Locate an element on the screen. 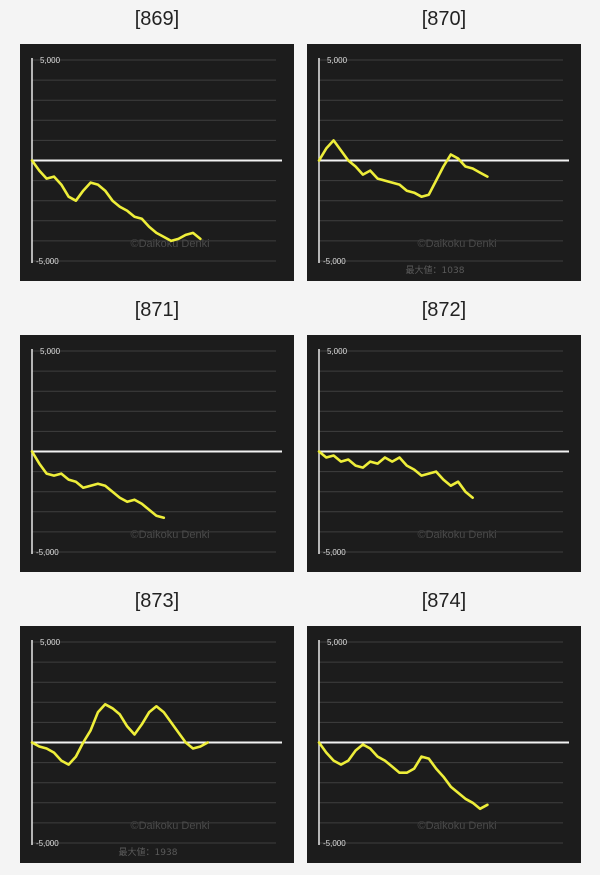 The image size is (600, 875). max-value-caption: 最大値：1938 is located at coordinates (148, 852).